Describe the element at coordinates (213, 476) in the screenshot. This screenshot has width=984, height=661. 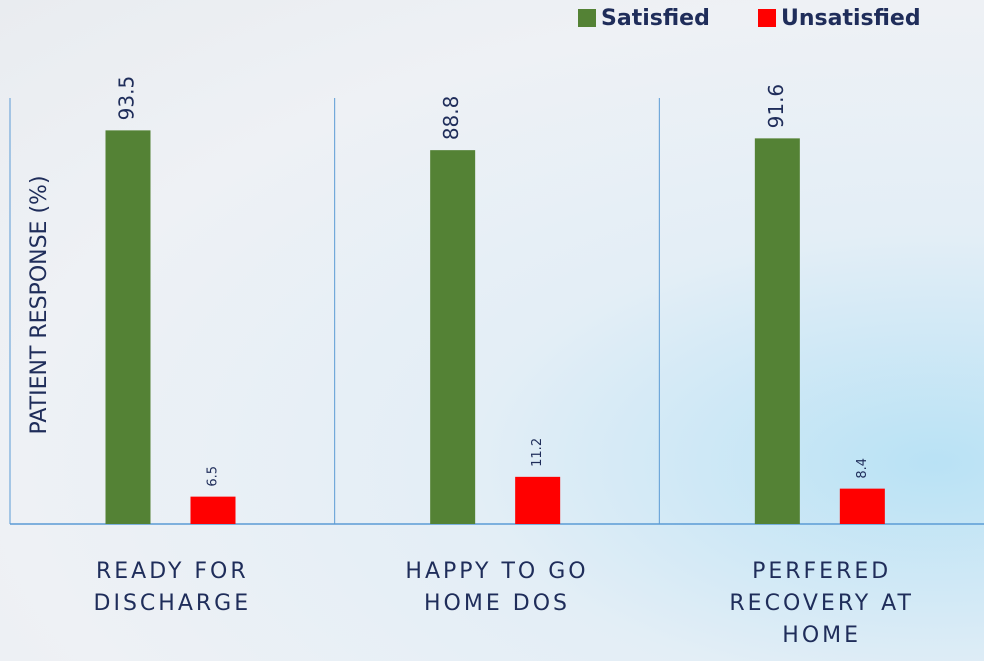
I see `value-label: 6.5` at that location.